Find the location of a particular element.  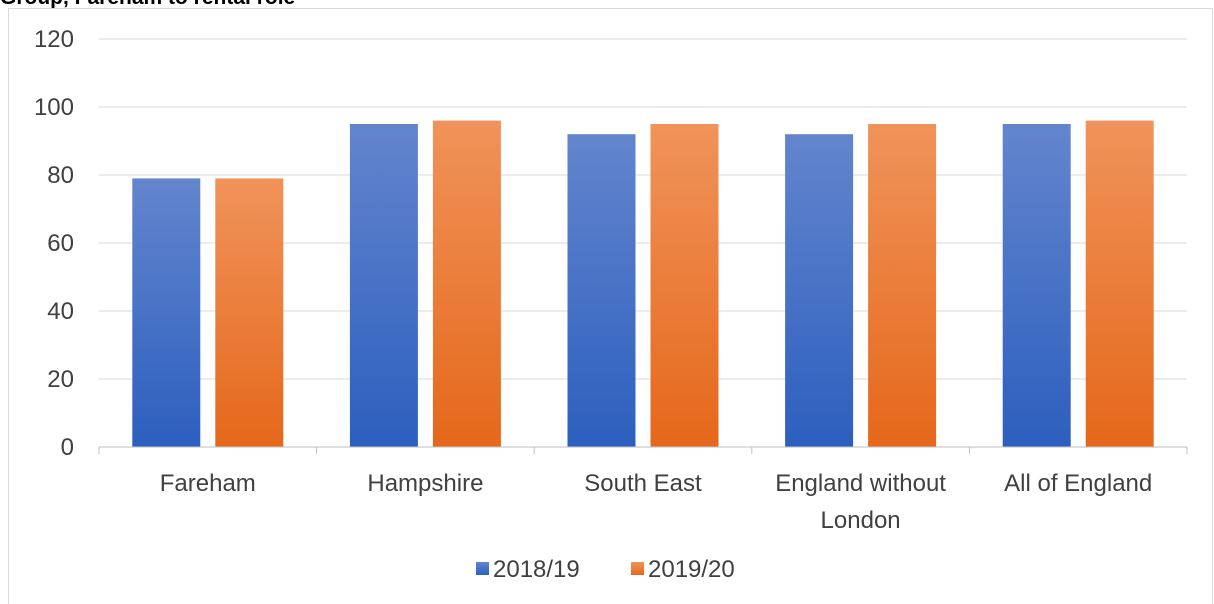

x-tick-label-line: Fareham is located at coordinates (208, 483).